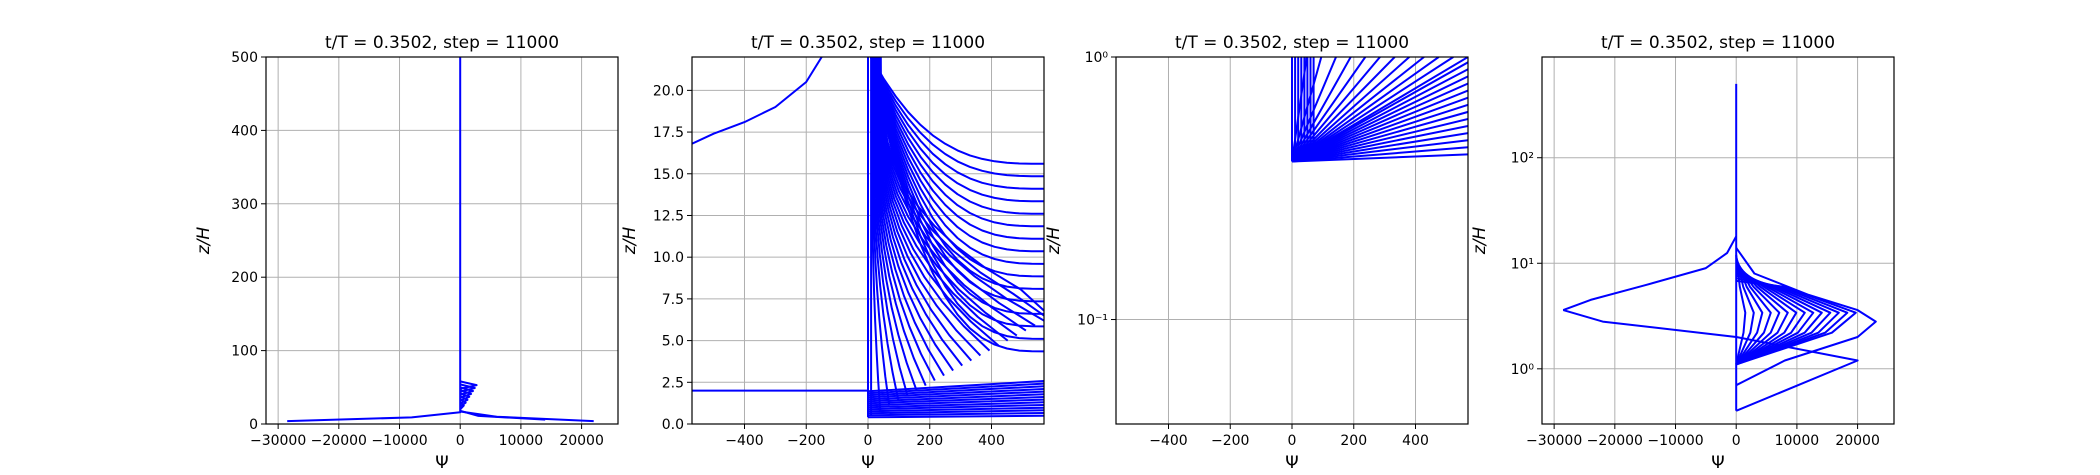  Describe the element at coordinates (1092, 321) in the screenshot. I see `y-tick-label: 10⁻¹` at that location.